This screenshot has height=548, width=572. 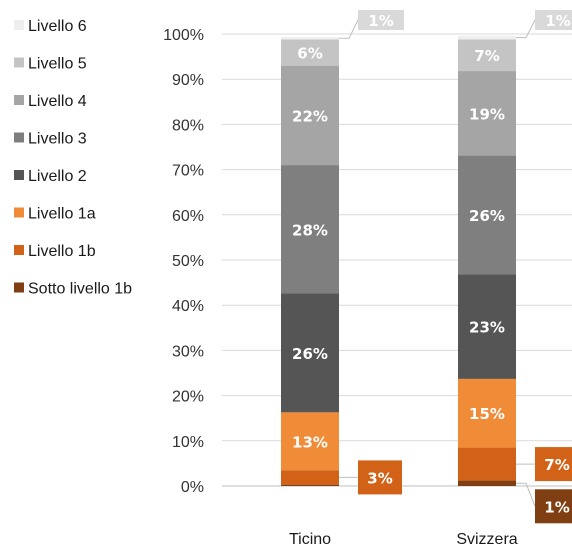 I want to click on data-label: 15%, so click(x=487, y=414).